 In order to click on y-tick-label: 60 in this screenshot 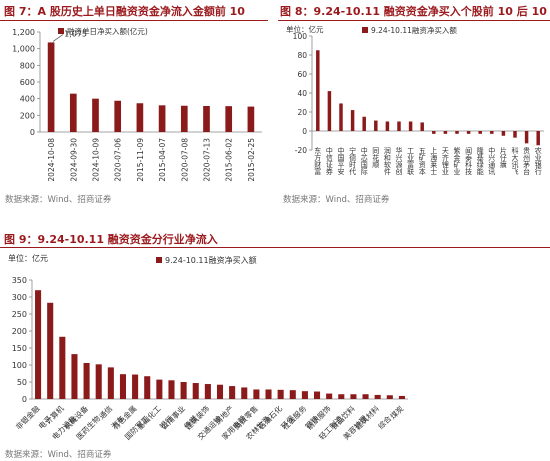, I will do `click(302, 74)`.